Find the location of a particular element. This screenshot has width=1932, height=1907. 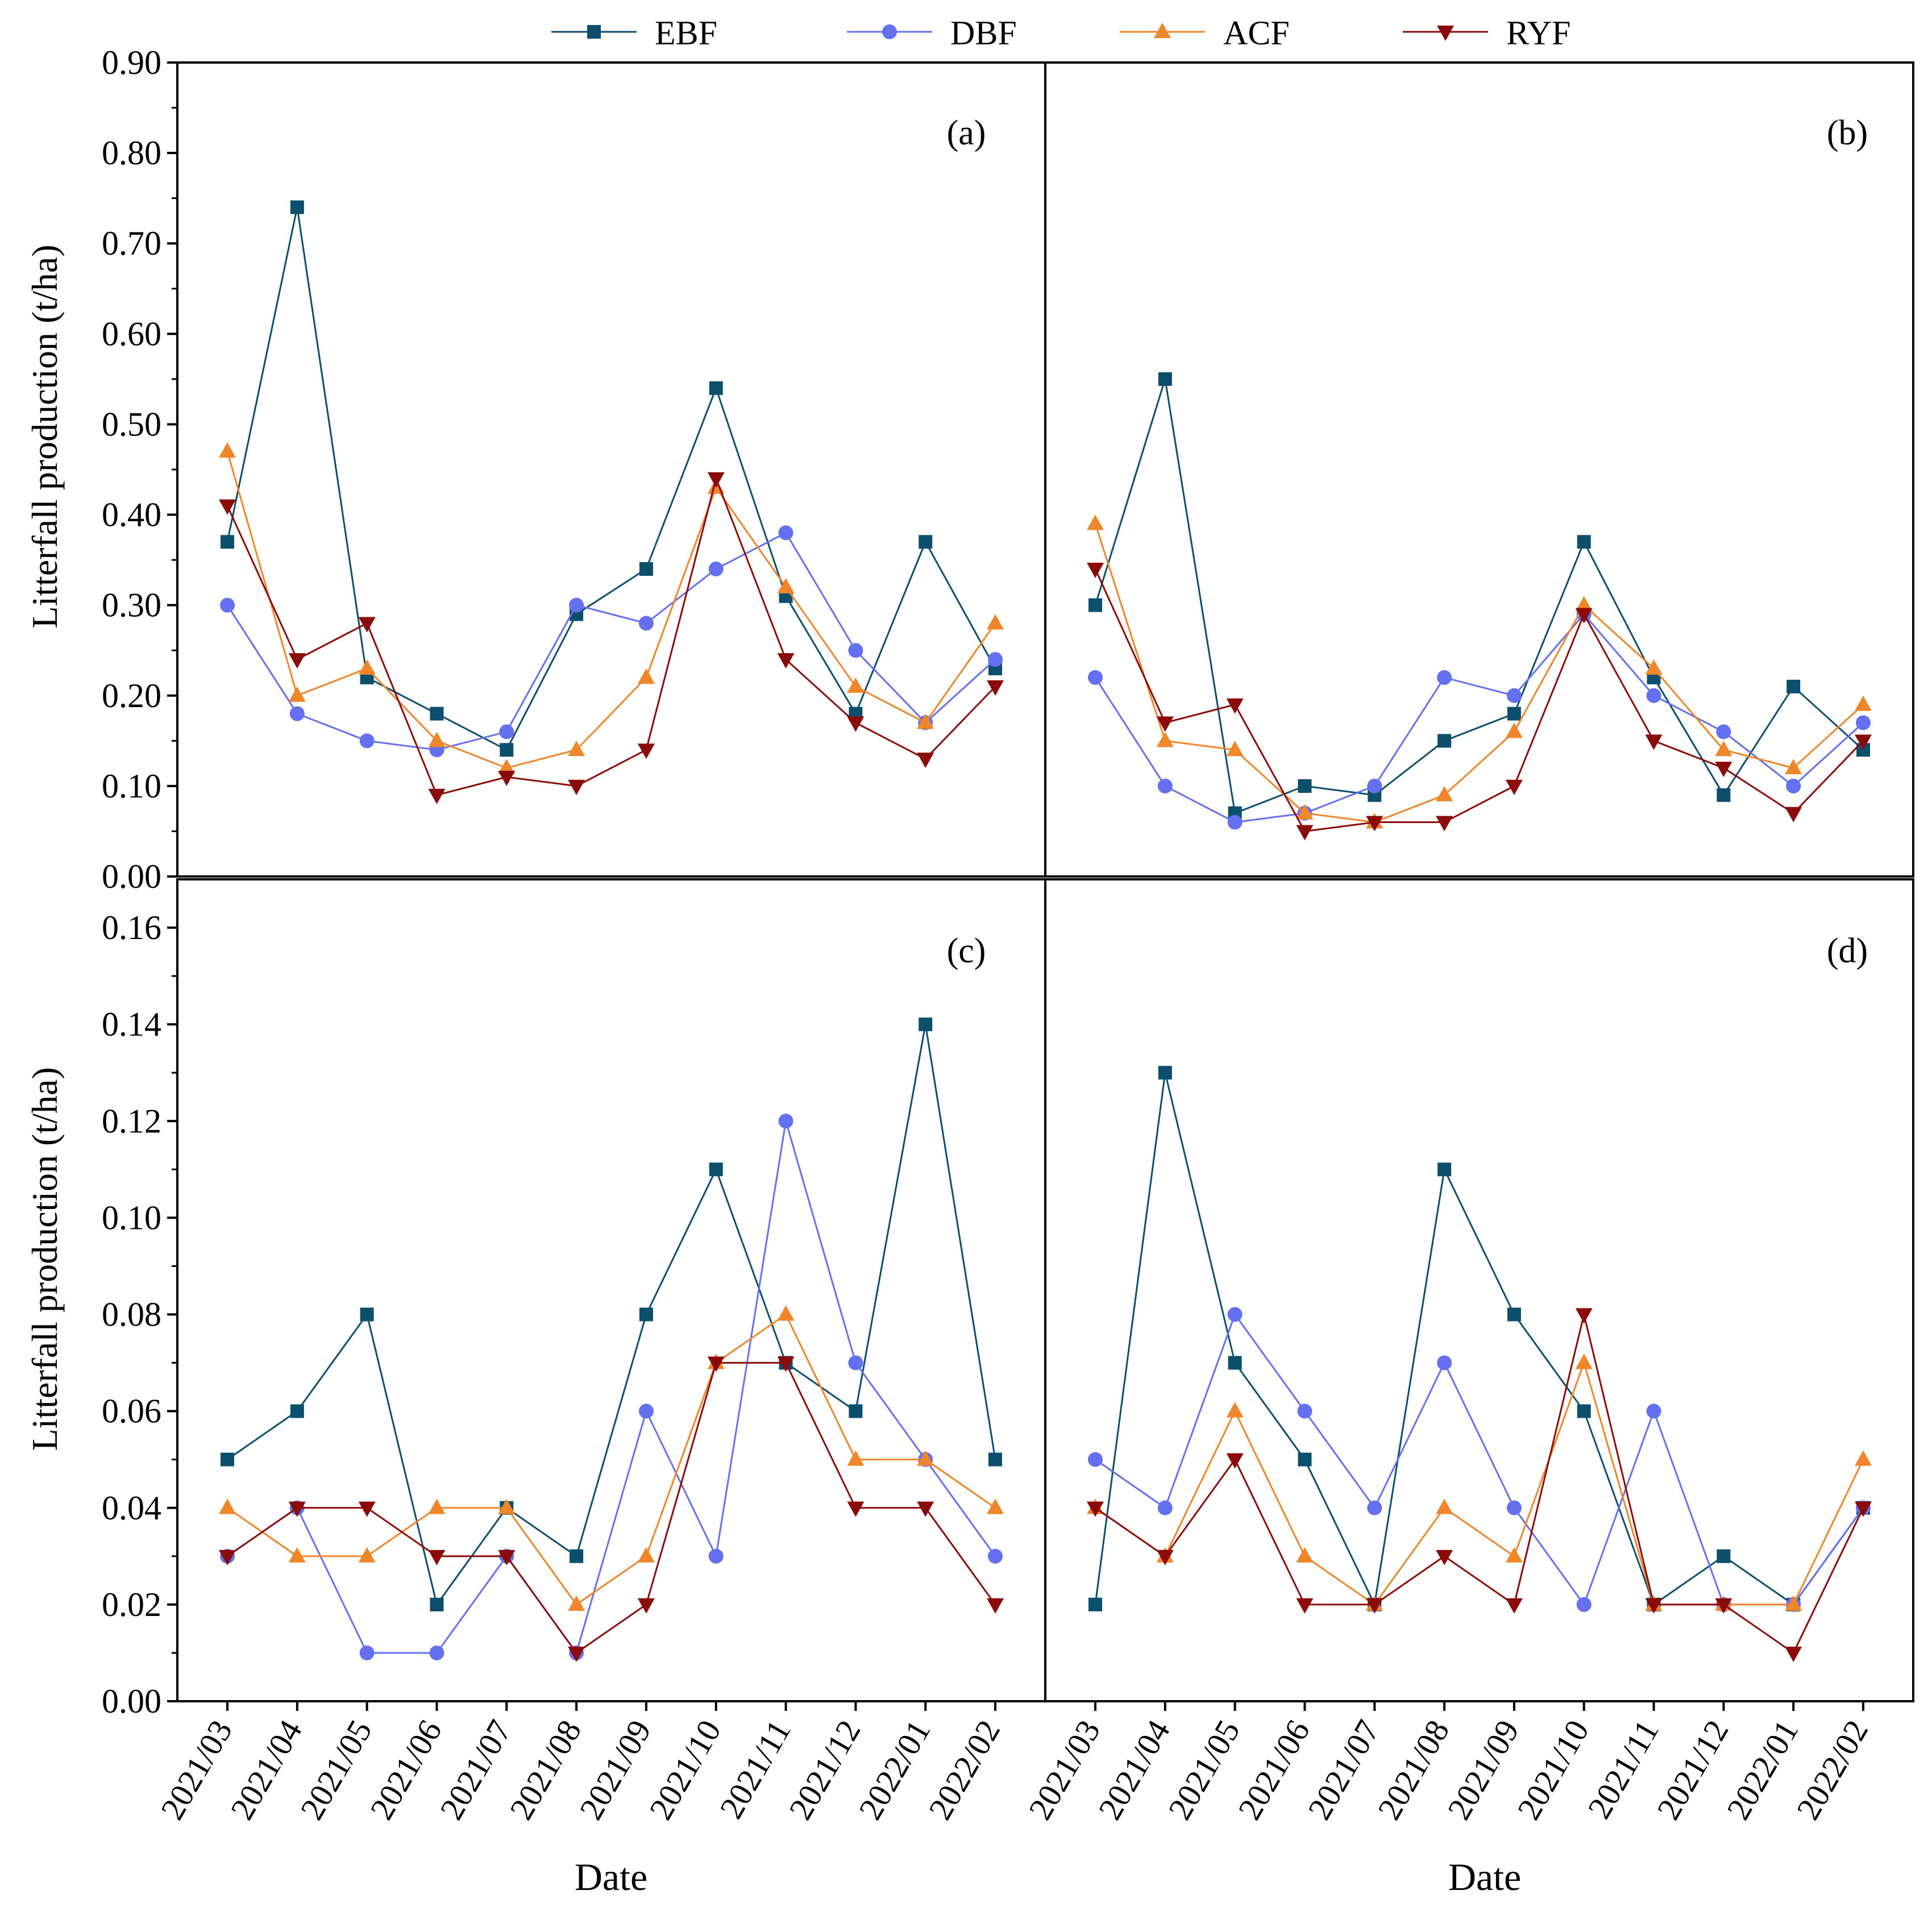

x-axis-label-left: Date is located at coordinates (611, 1877).